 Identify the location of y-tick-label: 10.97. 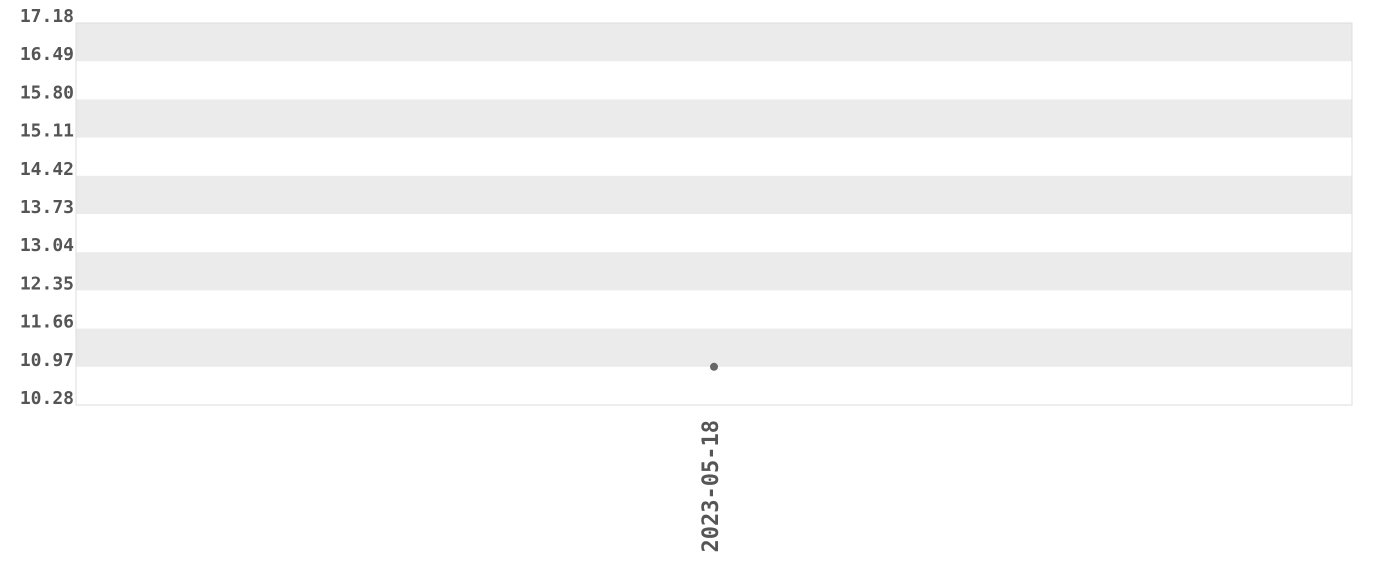
(47, 360).